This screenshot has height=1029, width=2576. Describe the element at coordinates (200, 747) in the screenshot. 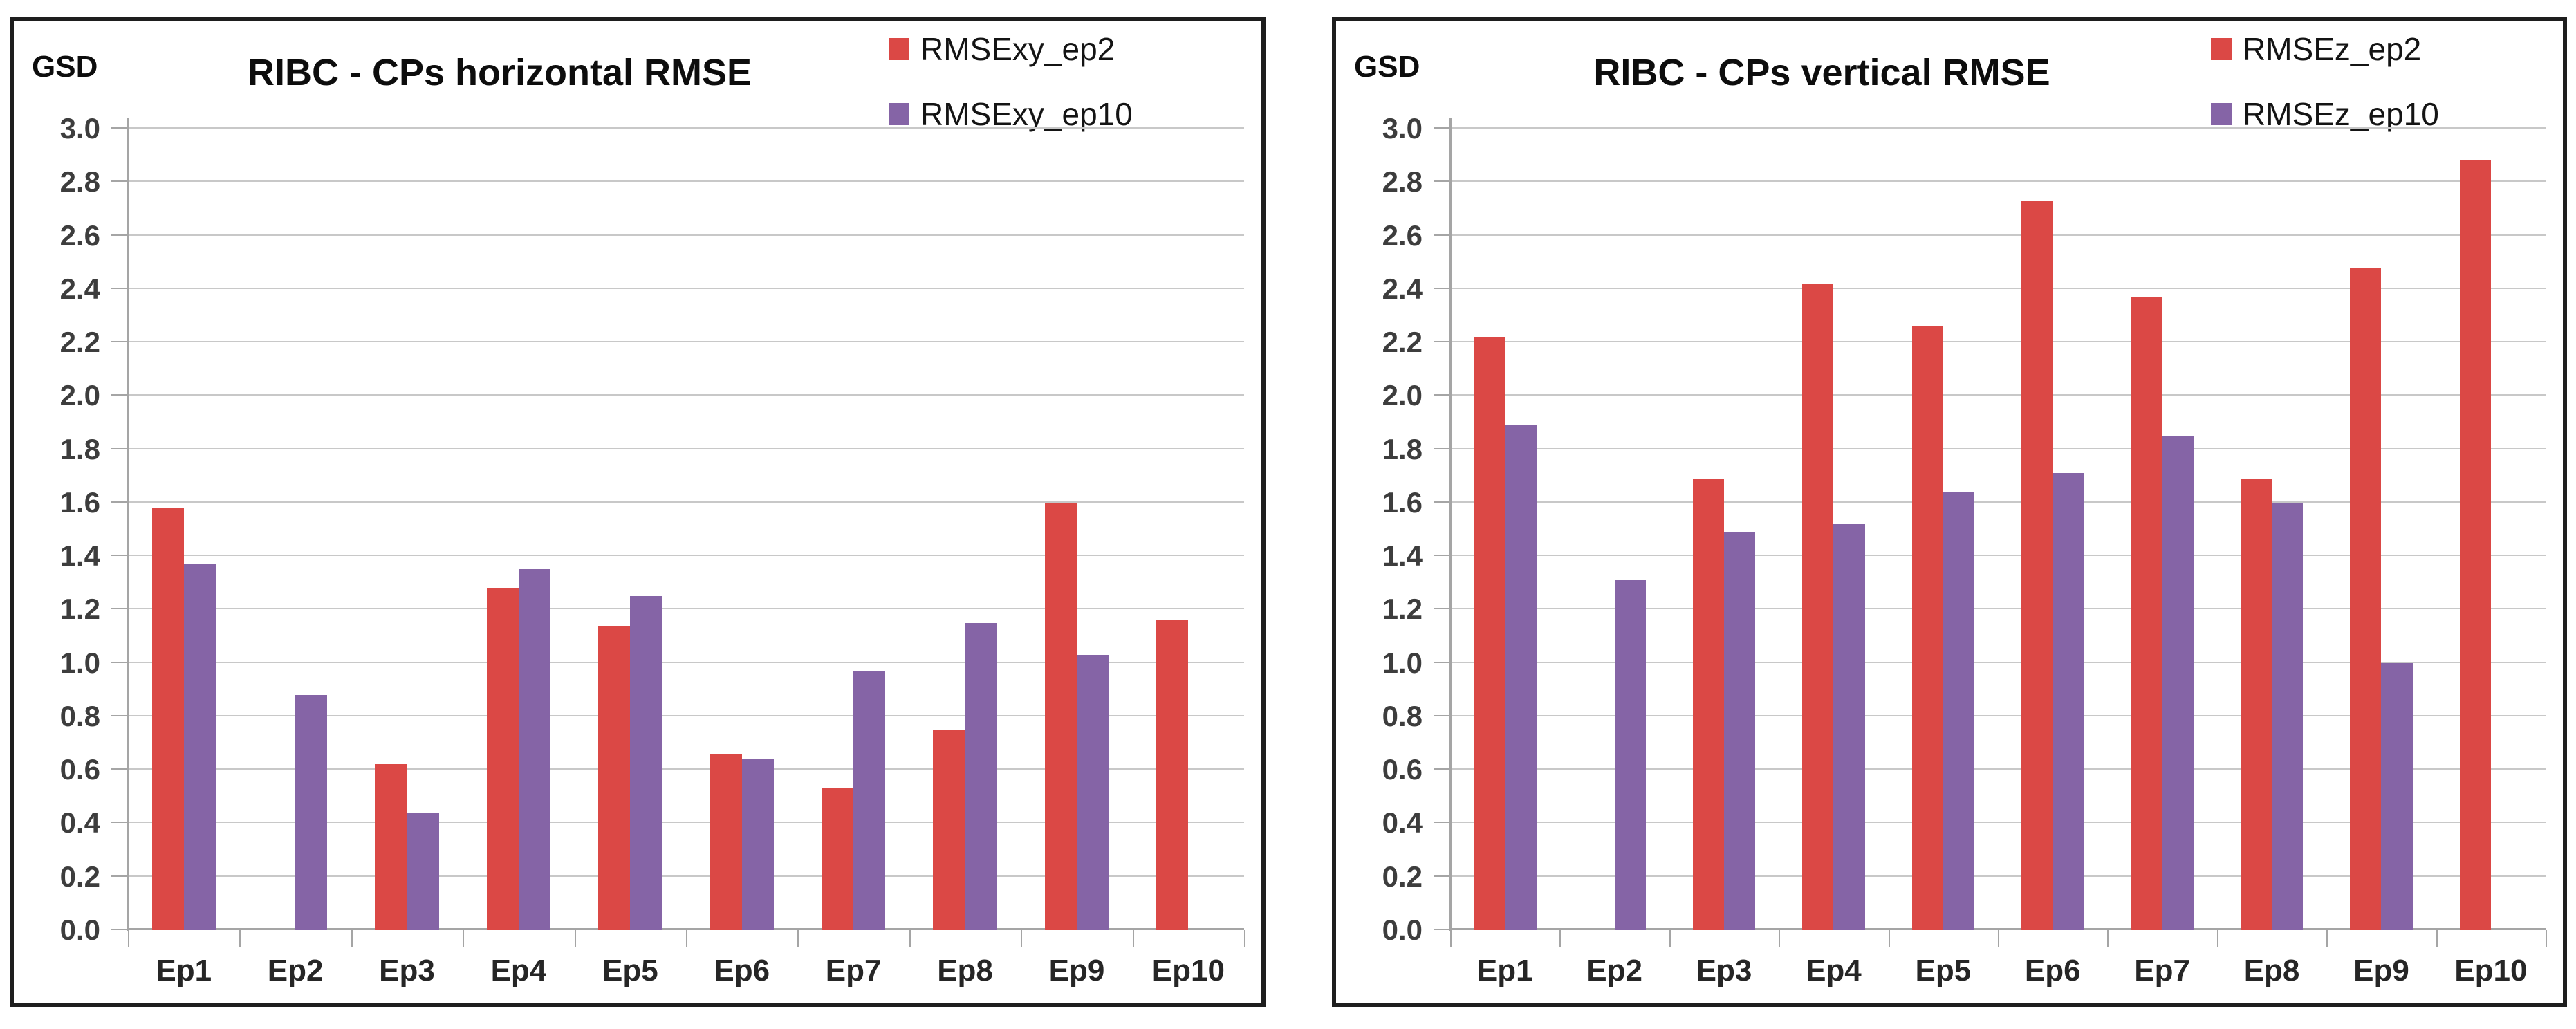

I see `bar-ep1-rmsexy_ep10` at that location.